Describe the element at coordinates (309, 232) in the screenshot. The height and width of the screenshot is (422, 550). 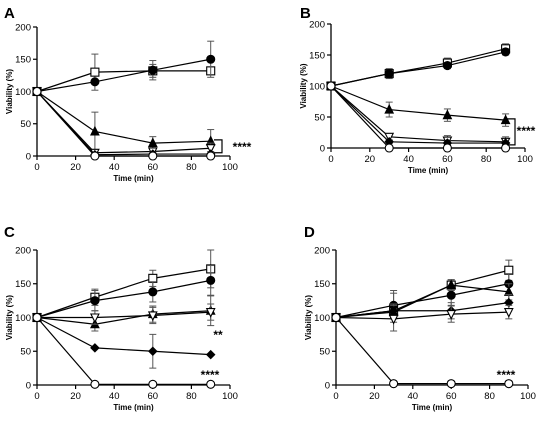
I see `panel-letter: D` at that location.